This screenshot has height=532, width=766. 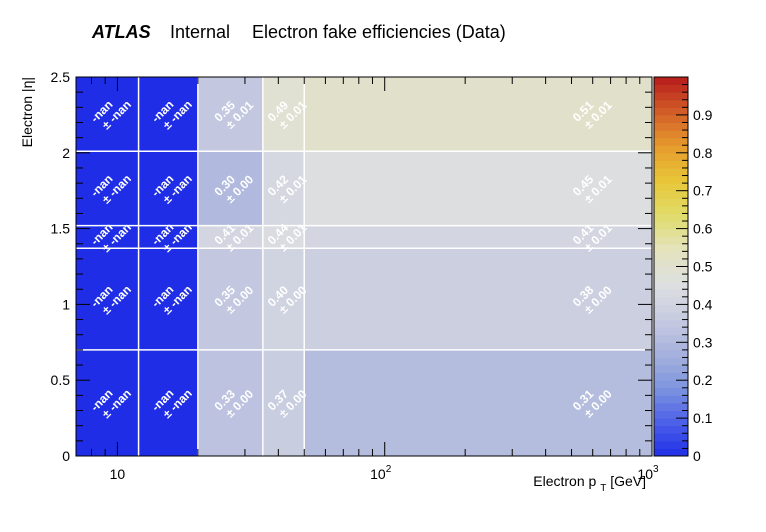 I want to click on y-tick-label: 0, so click(x=66, y=456).